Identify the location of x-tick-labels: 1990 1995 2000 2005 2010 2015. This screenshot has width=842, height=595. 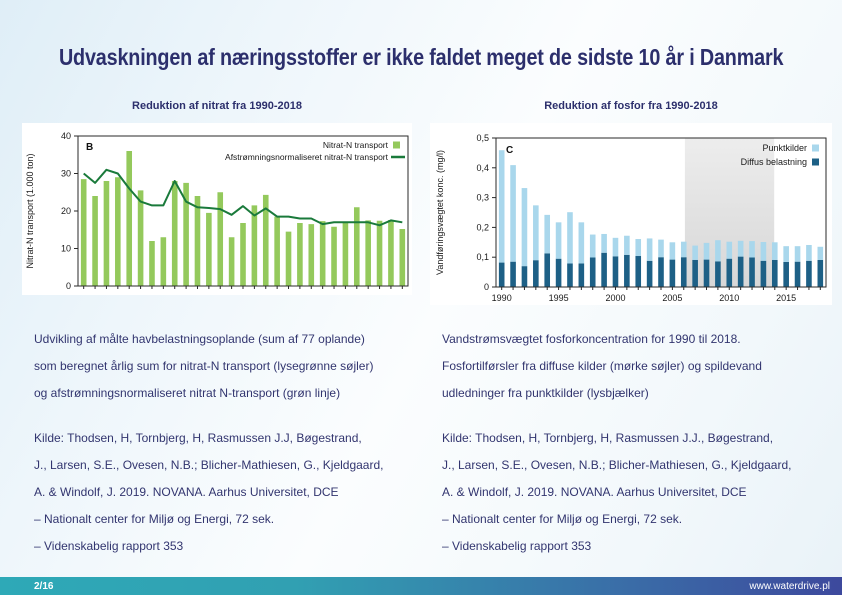
(644, 298).